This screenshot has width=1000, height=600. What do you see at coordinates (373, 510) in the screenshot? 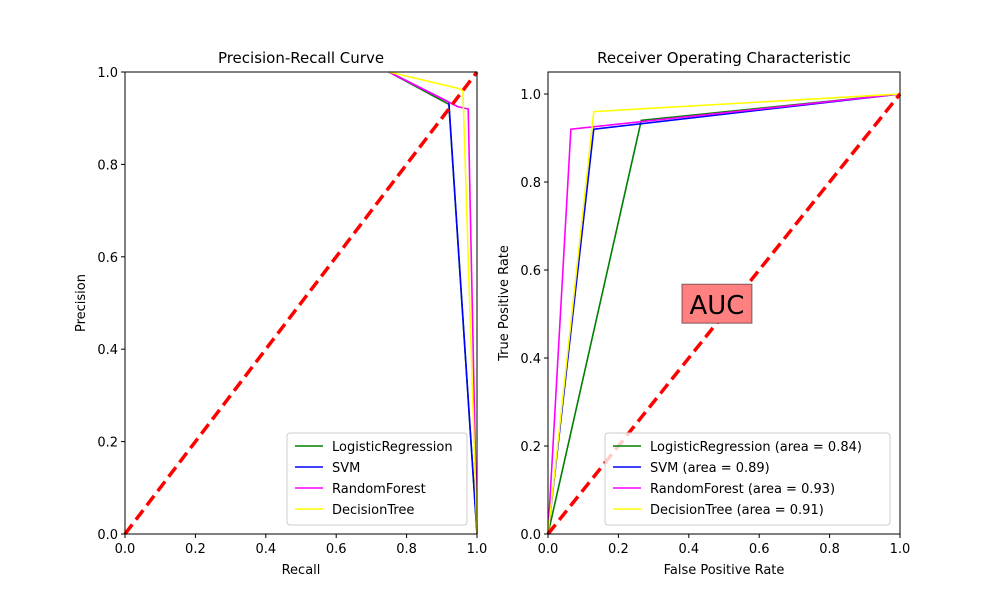
I see `pr-legend-label: DecisionTree` at bounding box center [373, 510].